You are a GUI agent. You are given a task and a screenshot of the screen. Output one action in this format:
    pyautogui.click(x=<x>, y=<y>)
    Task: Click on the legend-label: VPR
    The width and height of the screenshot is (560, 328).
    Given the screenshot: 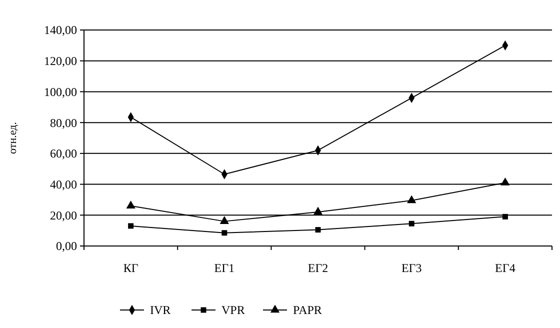 What is the action you would take?
    pyautogui.click(x=233, y=310)
    